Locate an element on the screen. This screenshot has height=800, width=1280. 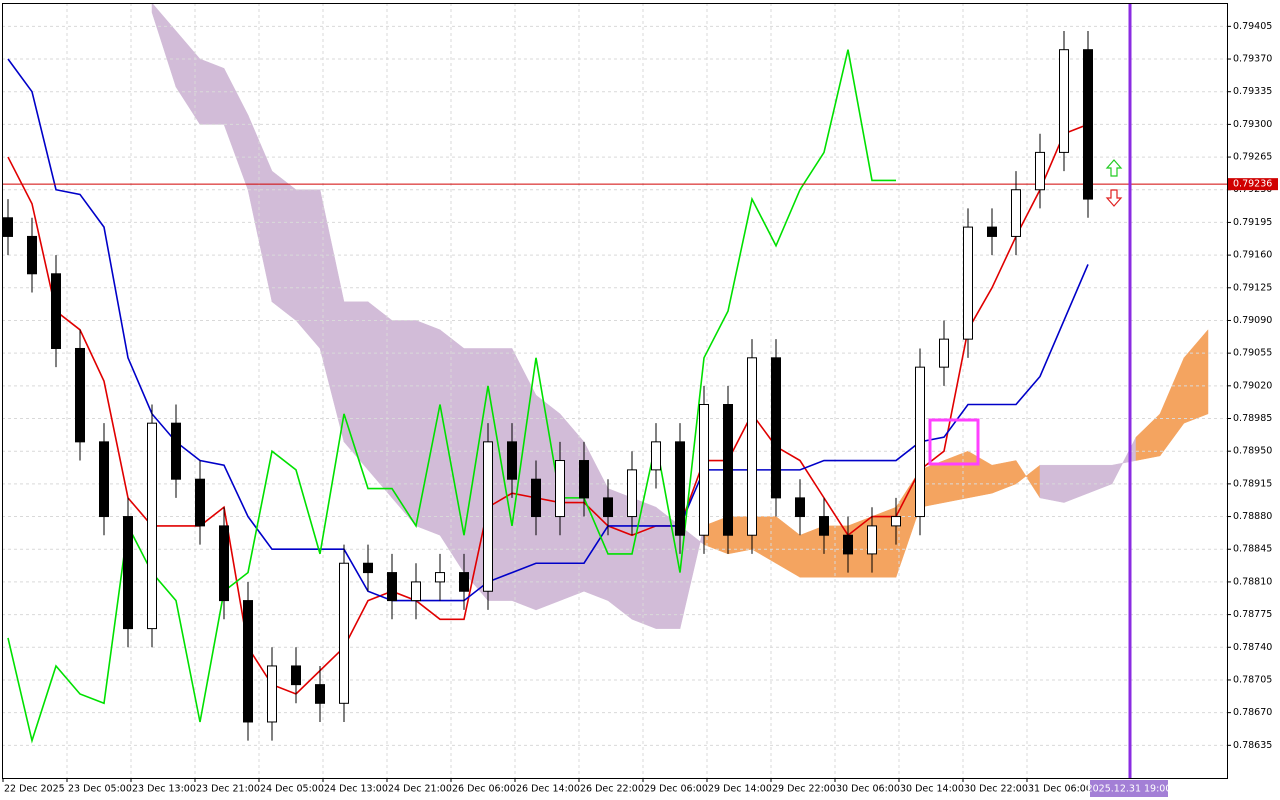
y-tick-label: 0.78985 is located at coordinates (1252, 418).